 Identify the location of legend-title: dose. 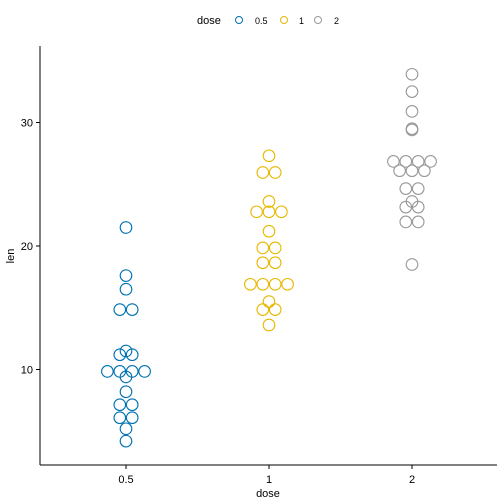
(209, 21).